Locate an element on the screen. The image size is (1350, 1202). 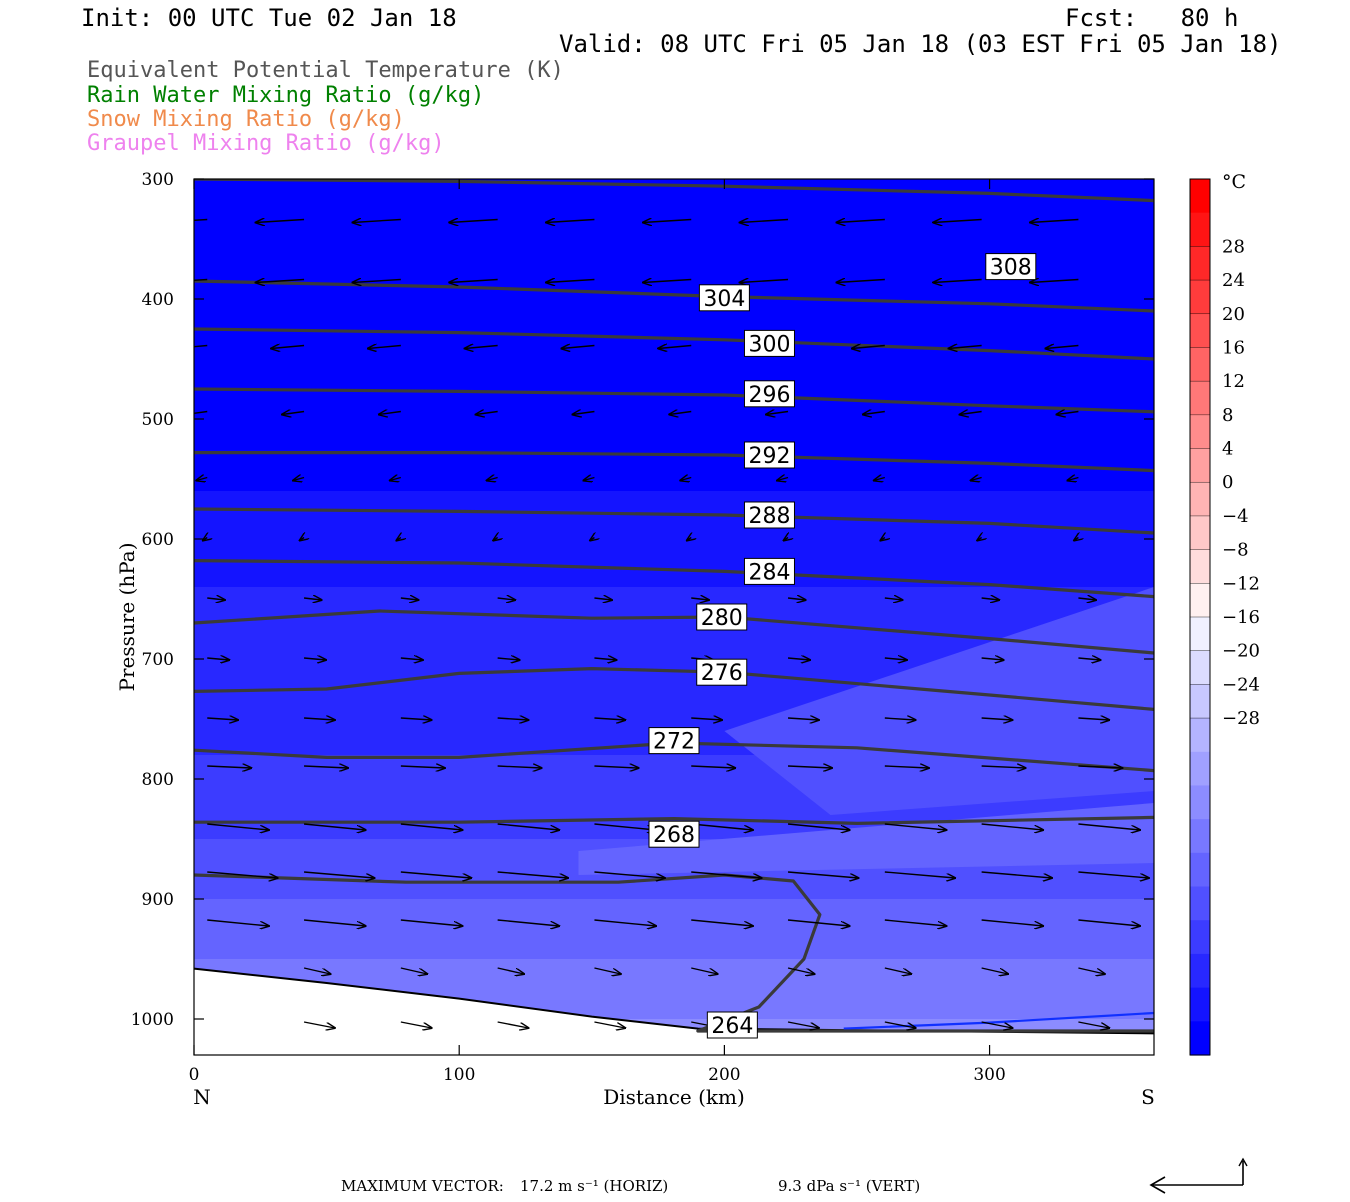
colorbar-tick-label: 28 is located at coordinates (1233, 246).